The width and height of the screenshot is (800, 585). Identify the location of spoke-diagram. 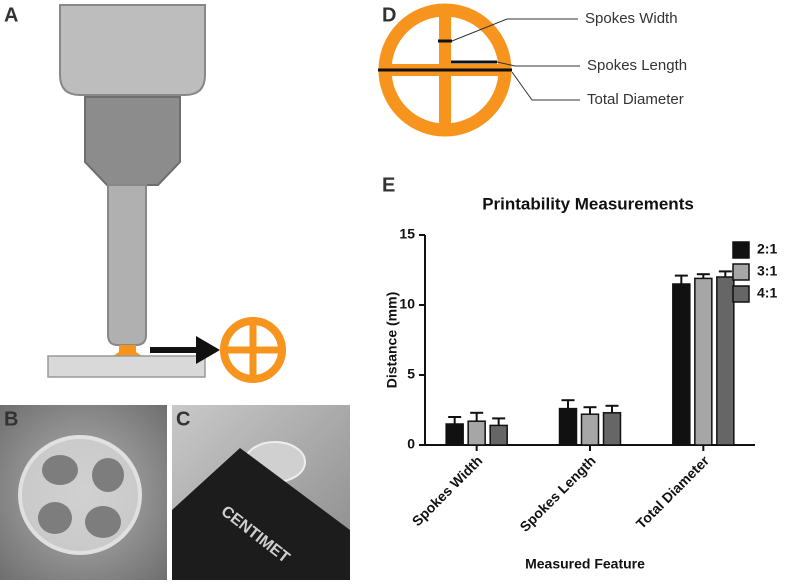
(479, 70).